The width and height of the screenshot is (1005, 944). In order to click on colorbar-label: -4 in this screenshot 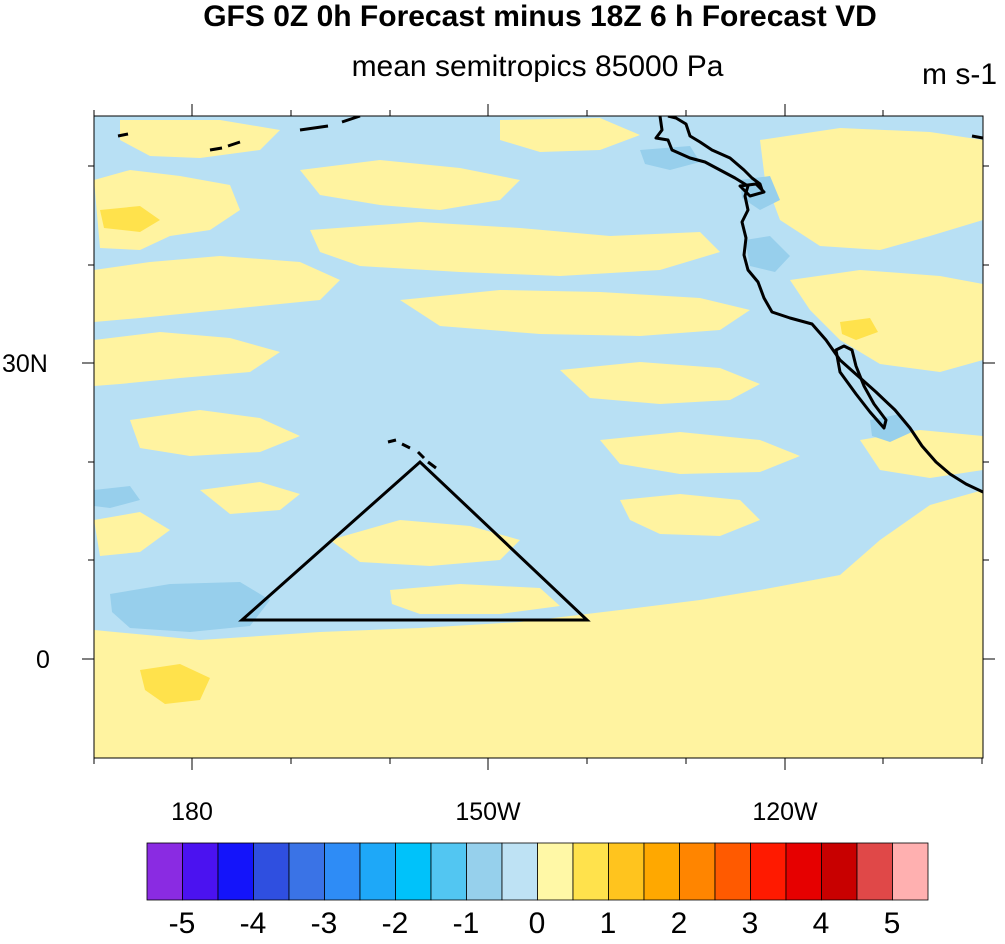, I will do `click(253, 923)`.